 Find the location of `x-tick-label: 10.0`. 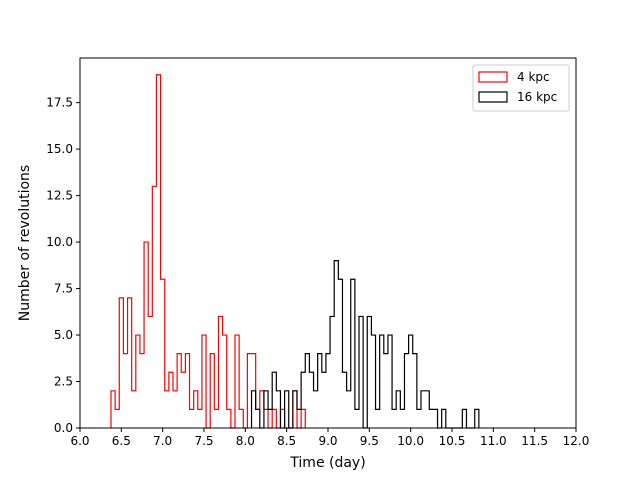

x-tick-label: 10.0 is located at coordinates (410, 441).